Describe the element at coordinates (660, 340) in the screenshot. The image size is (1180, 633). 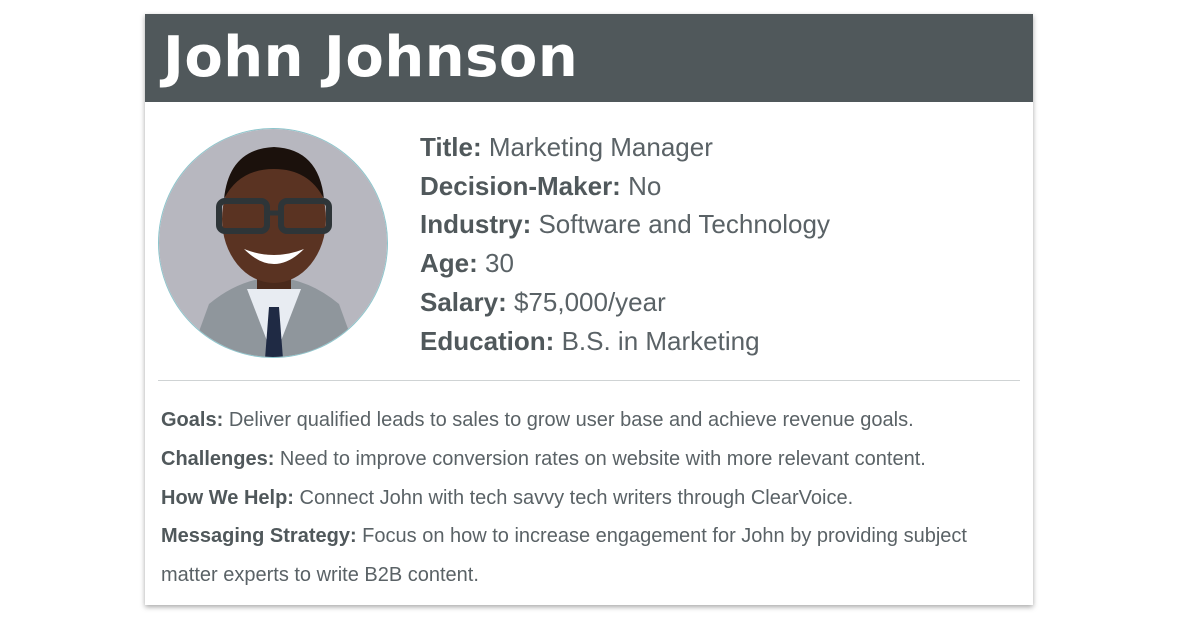
I see `attribute-value: B.S. in Marketing` at that location.